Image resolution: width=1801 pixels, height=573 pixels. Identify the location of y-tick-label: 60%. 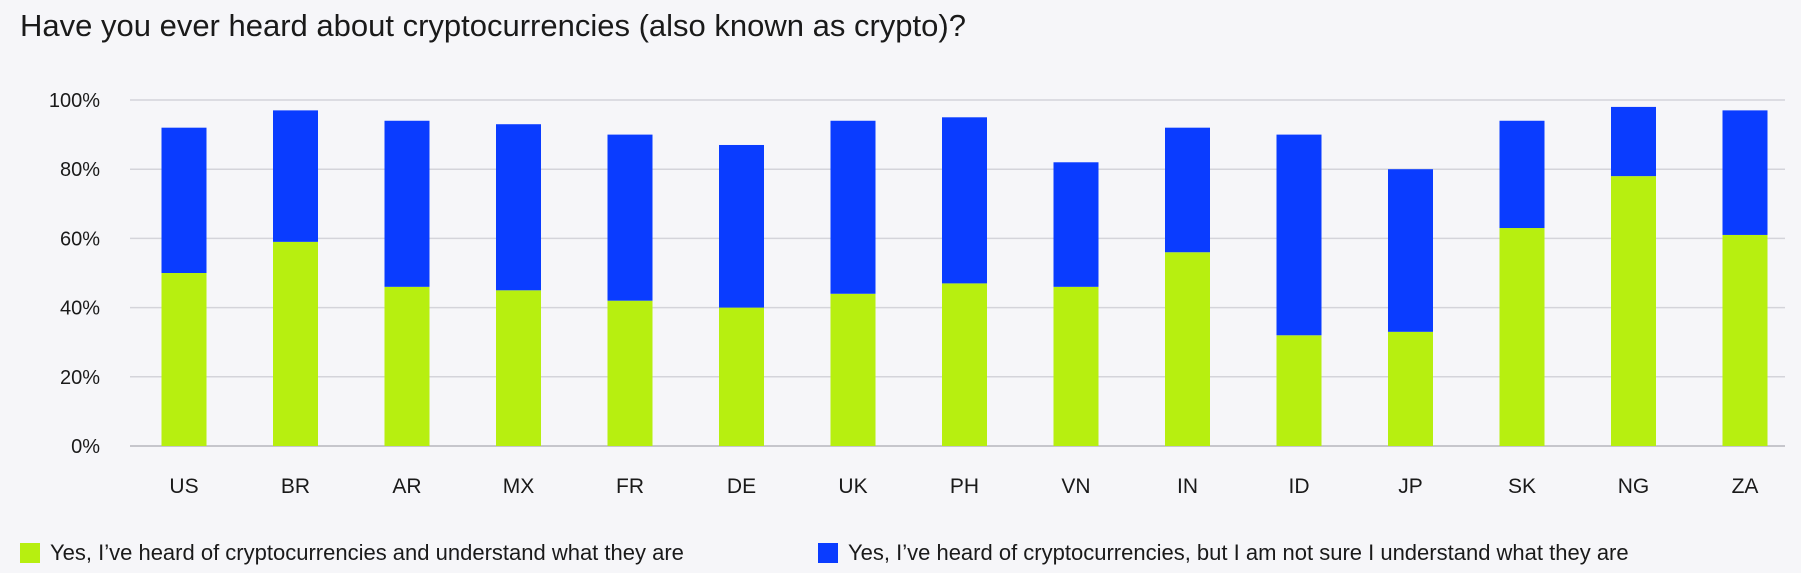
(80, 239).